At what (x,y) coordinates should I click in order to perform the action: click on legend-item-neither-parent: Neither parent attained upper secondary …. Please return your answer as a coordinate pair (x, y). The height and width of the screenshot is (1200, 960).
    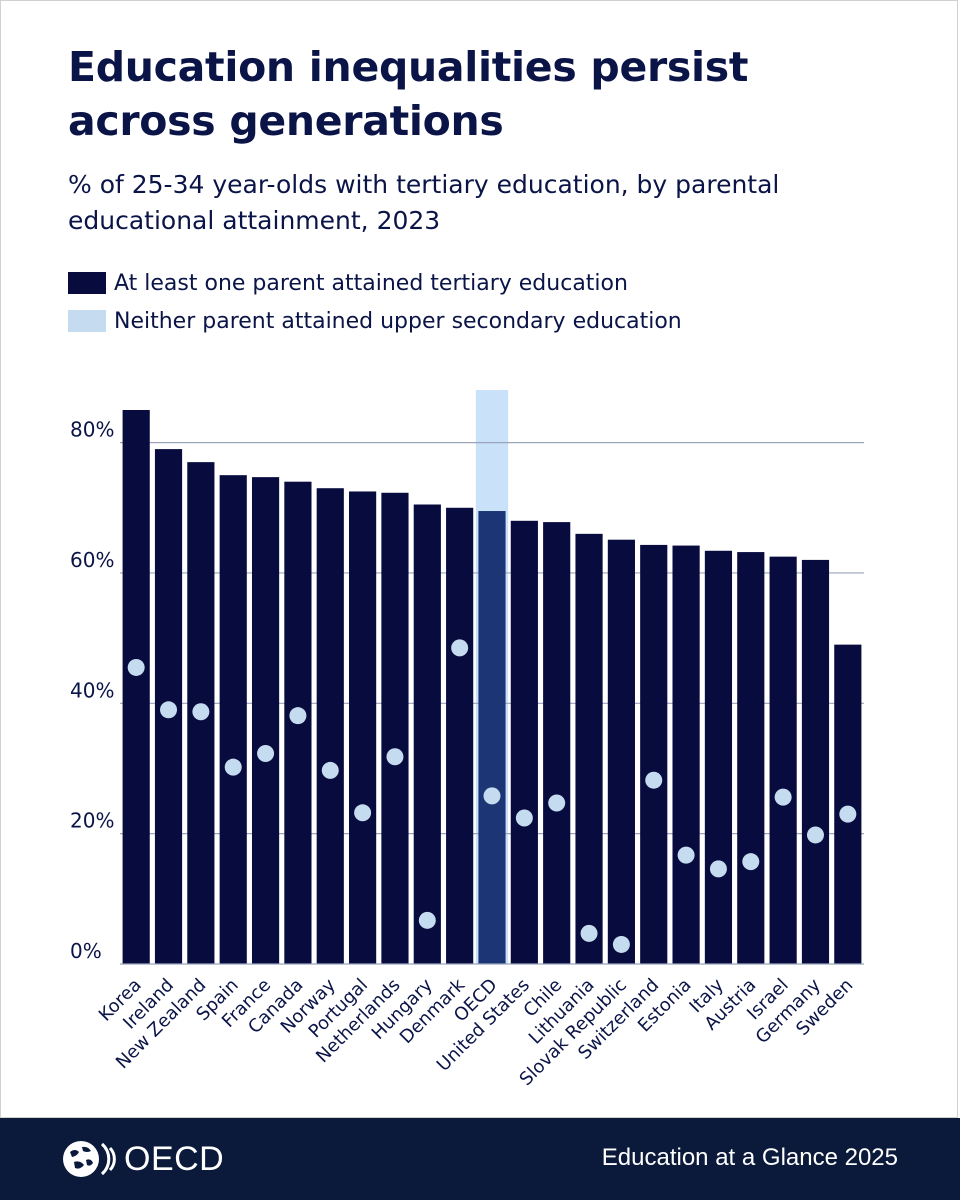
    Looking at the image, I should click on (375, 321).